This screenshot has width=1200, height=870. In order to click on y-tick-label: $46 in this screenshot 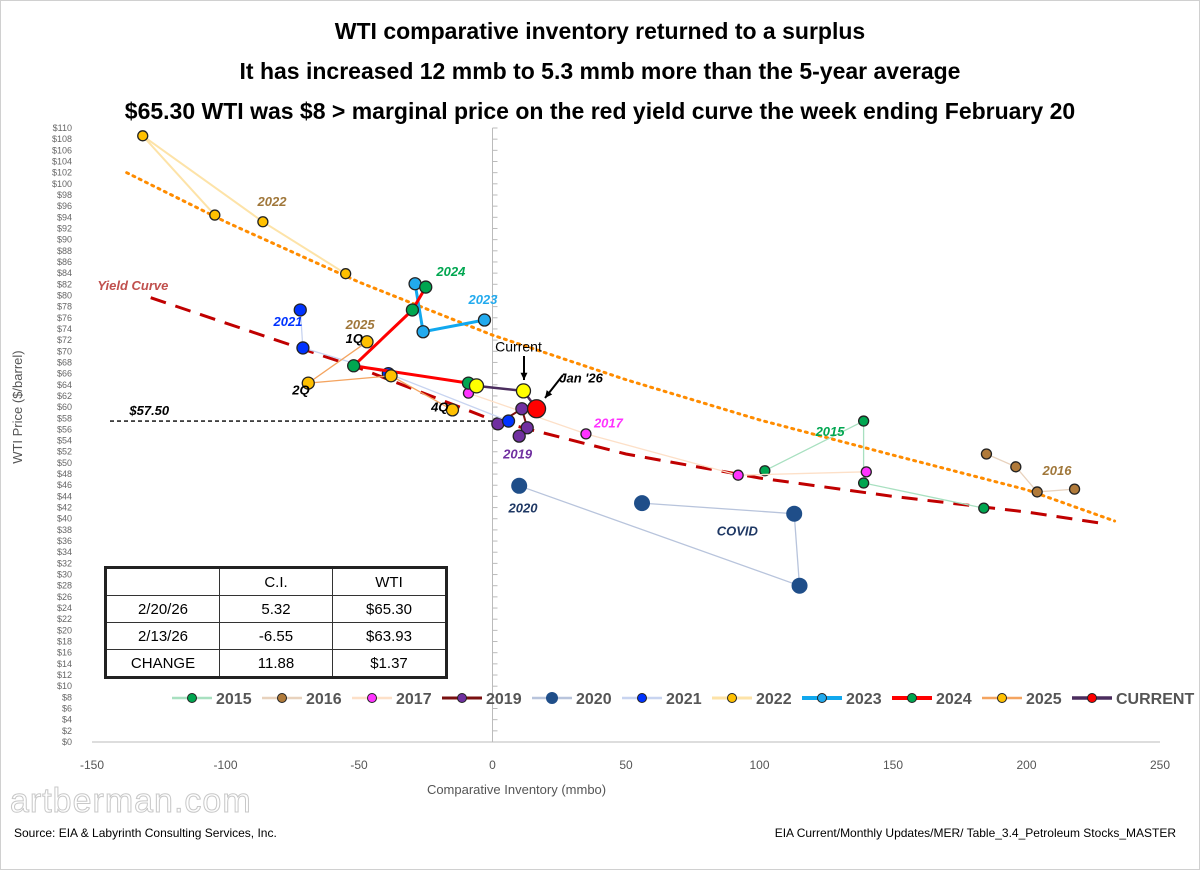, I will do `click(64, 485)`.